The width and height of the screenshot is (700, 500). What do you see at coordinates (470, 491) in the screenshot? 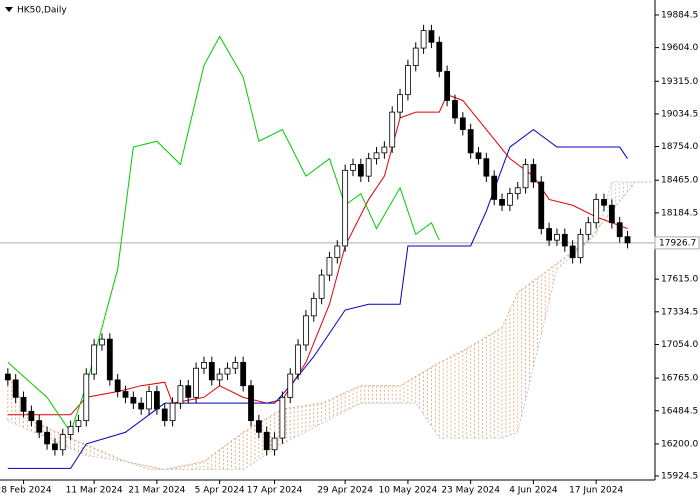
I see `x-tick-label: 23 May 2024` at bounding box center [470, 491].